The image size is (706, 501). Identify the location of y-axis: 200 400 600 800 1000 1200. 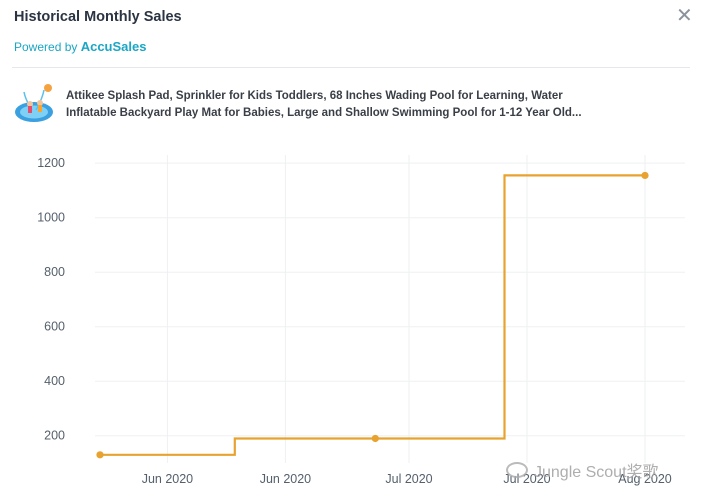
(51, 299).